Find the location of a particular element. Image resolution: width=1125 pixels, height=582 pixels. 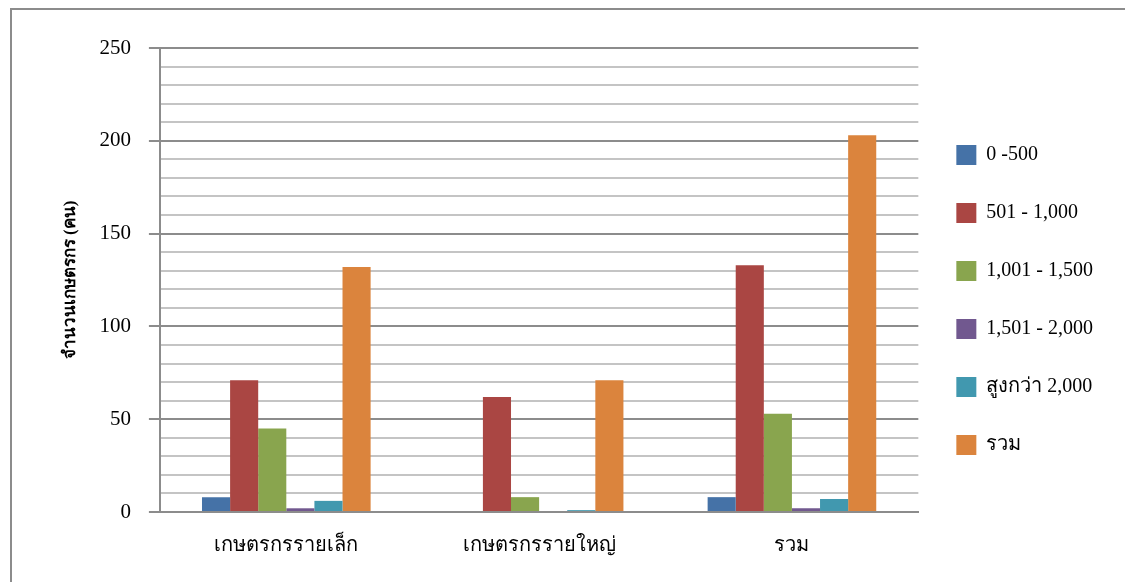

y-tick-label: 150 is located at coordinates (115, 232).